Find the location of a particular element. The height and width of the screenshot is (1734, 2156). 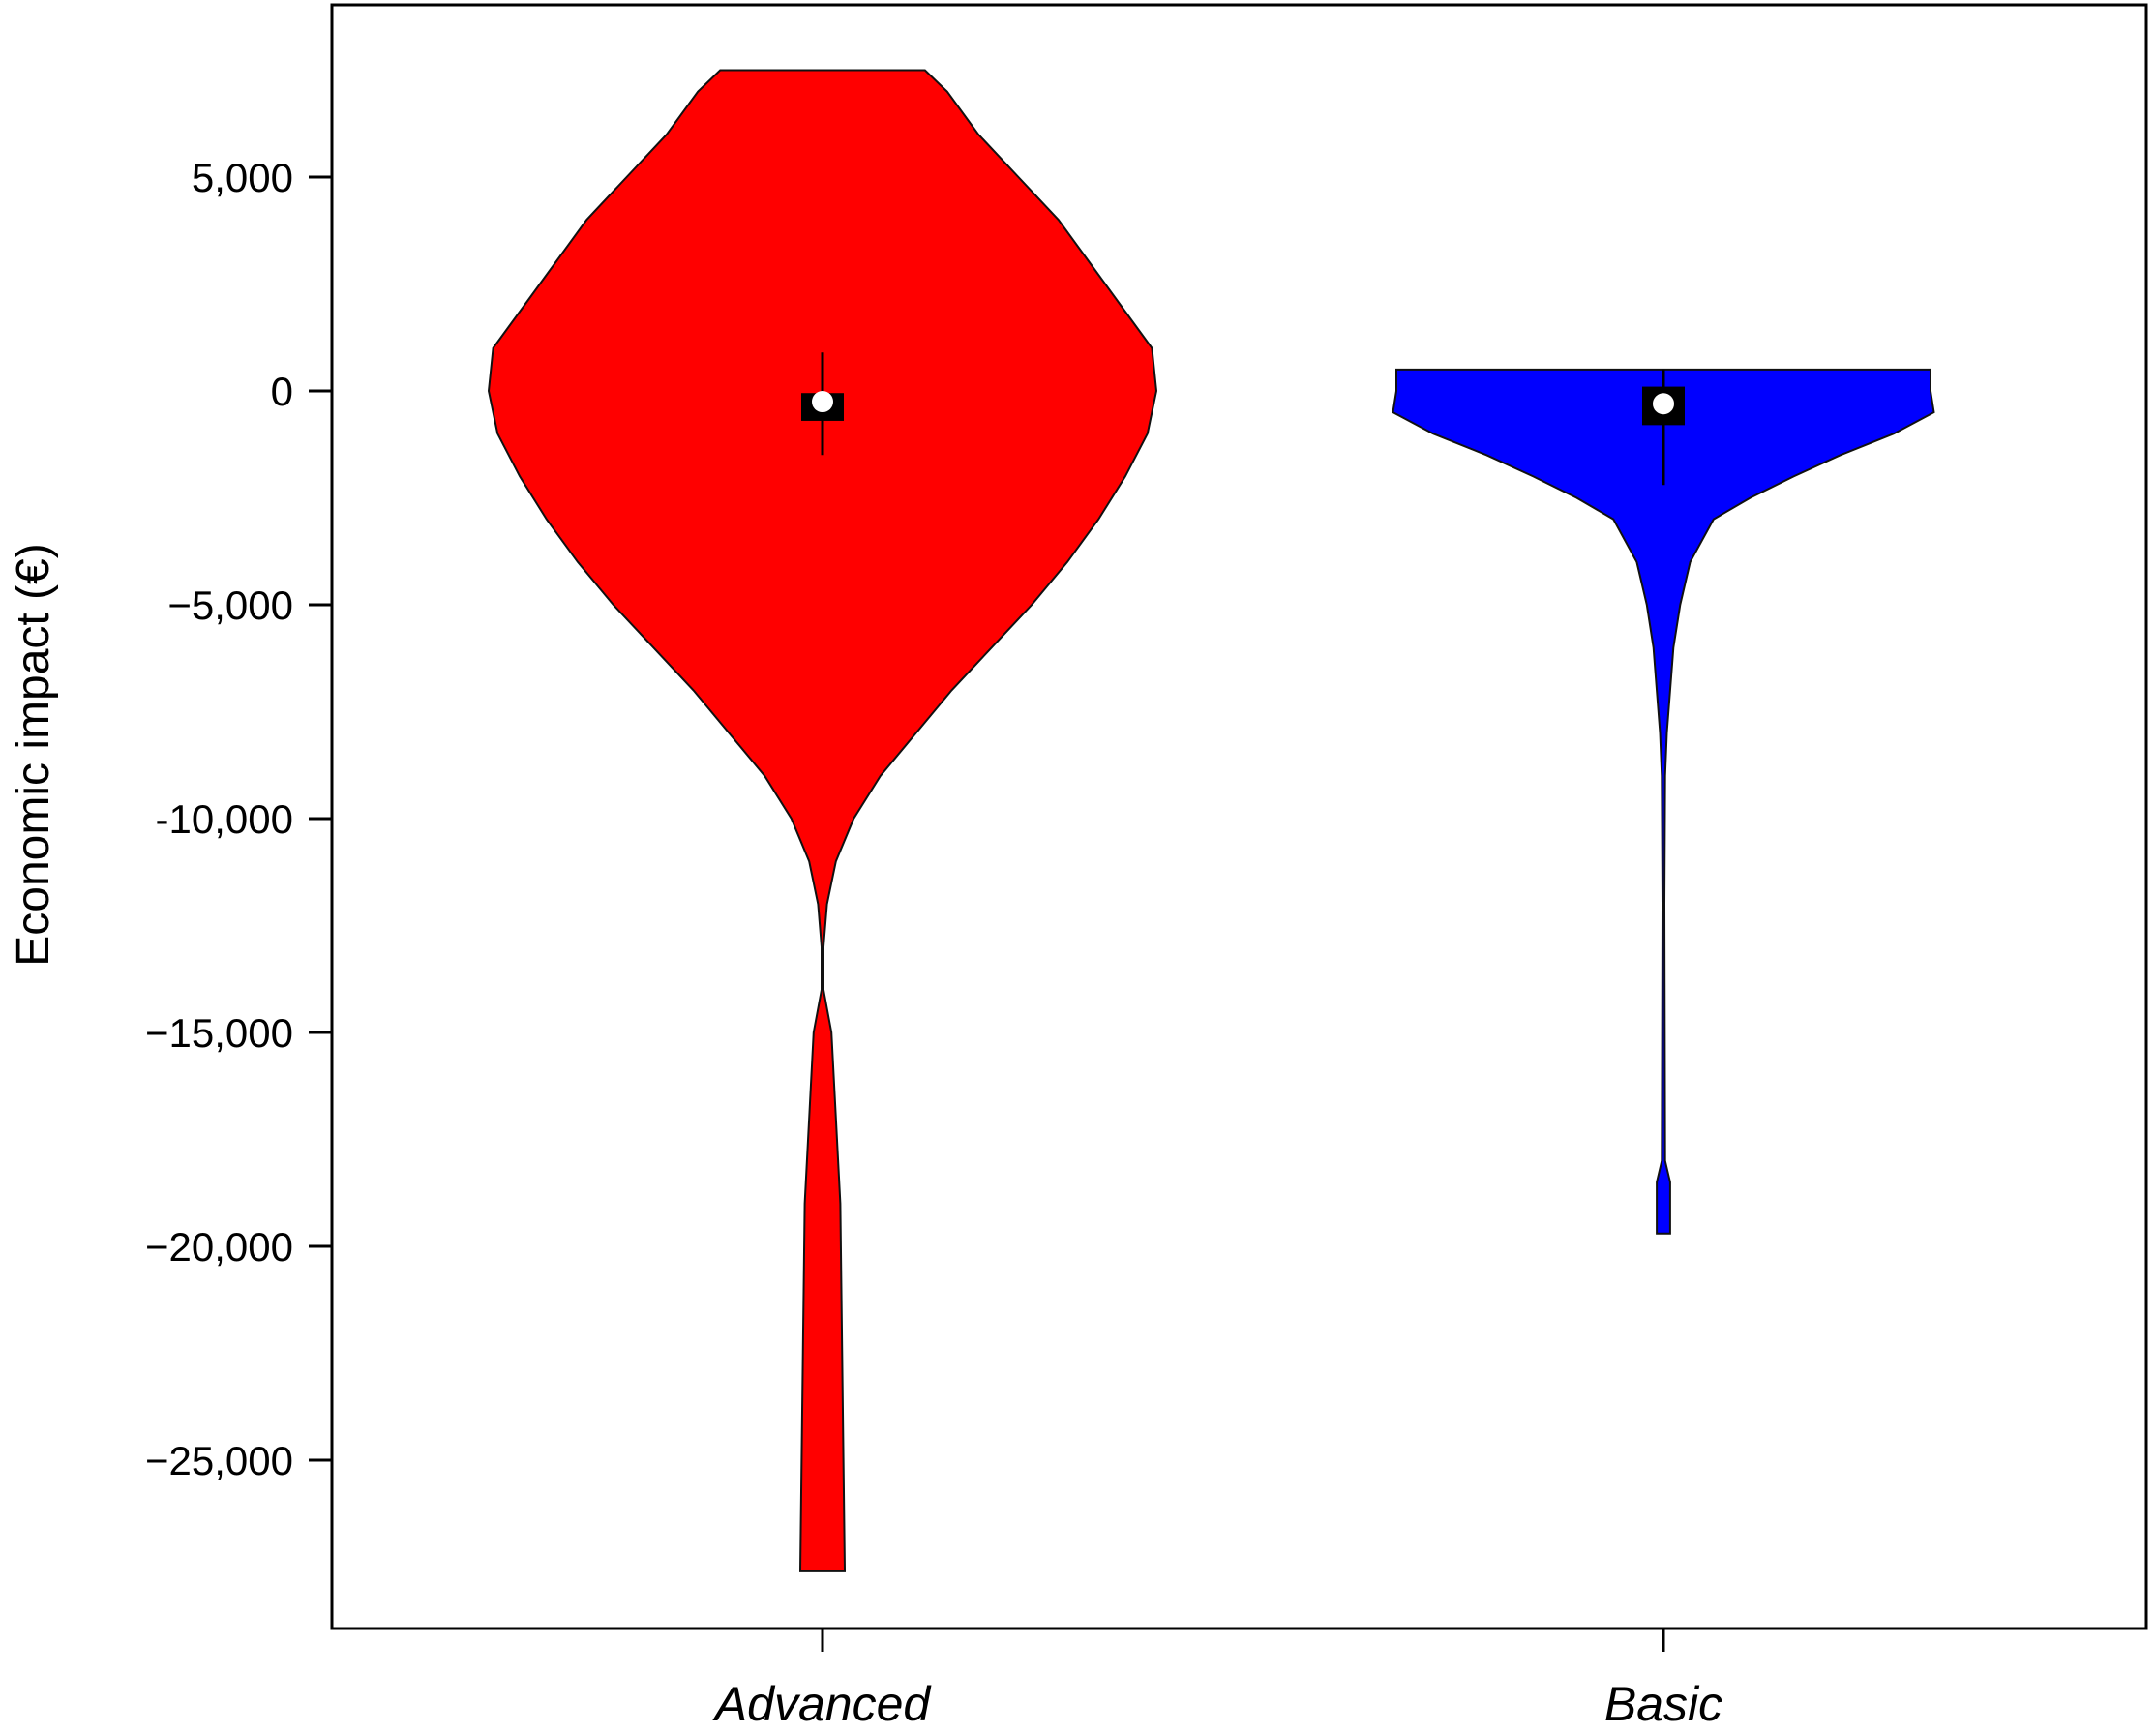

violin-body is located at coordinates (1663, 801).